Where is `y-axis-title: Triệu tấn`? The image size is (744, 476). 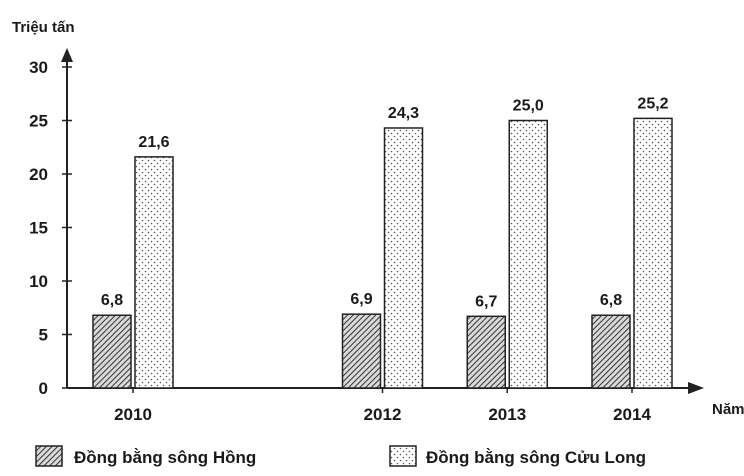 y-axis-title: Triệu tấn is located at coordinates (43, 27).